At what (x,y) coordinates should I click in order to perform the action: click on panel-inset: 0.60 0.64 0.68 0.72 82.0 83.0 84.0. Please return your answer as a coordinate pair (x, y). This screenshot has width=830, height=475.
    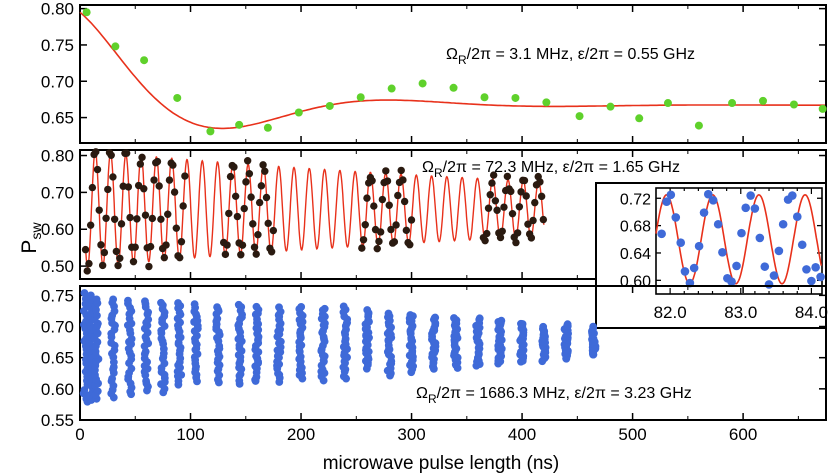
    Looking at the image, I should click on (711, 255).